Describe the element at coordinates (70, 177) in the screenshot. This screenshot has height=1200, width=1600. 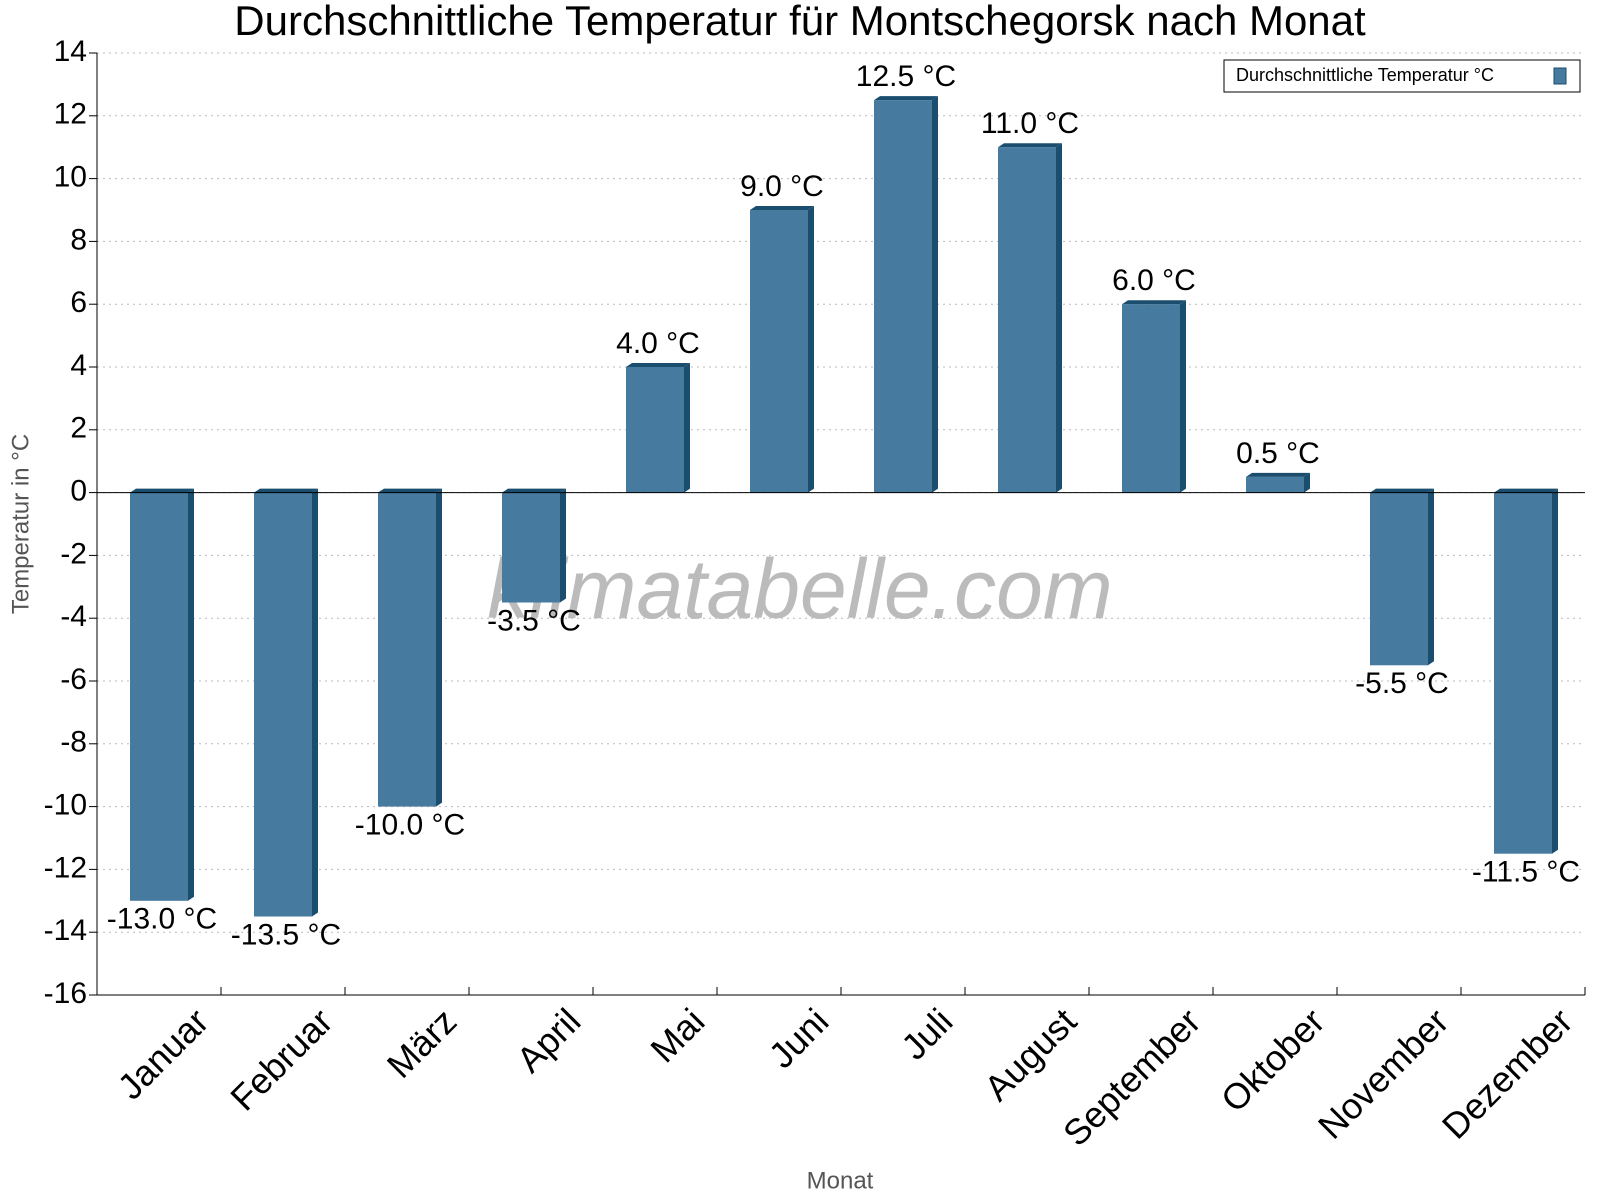
I see `y-tick-label: 10` at that location.